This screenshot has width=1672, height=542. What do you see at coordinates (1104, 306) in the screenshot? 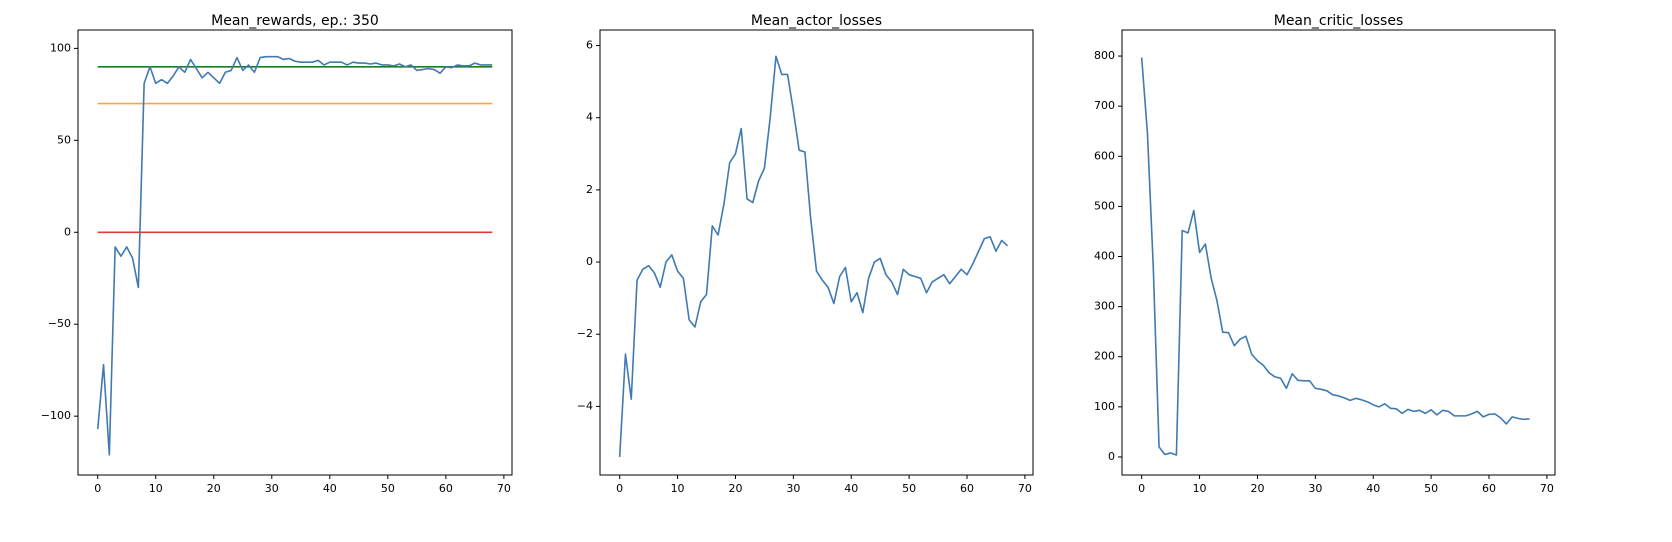
I see `y-tick-label: 300` at bounding box center [1104, 306].